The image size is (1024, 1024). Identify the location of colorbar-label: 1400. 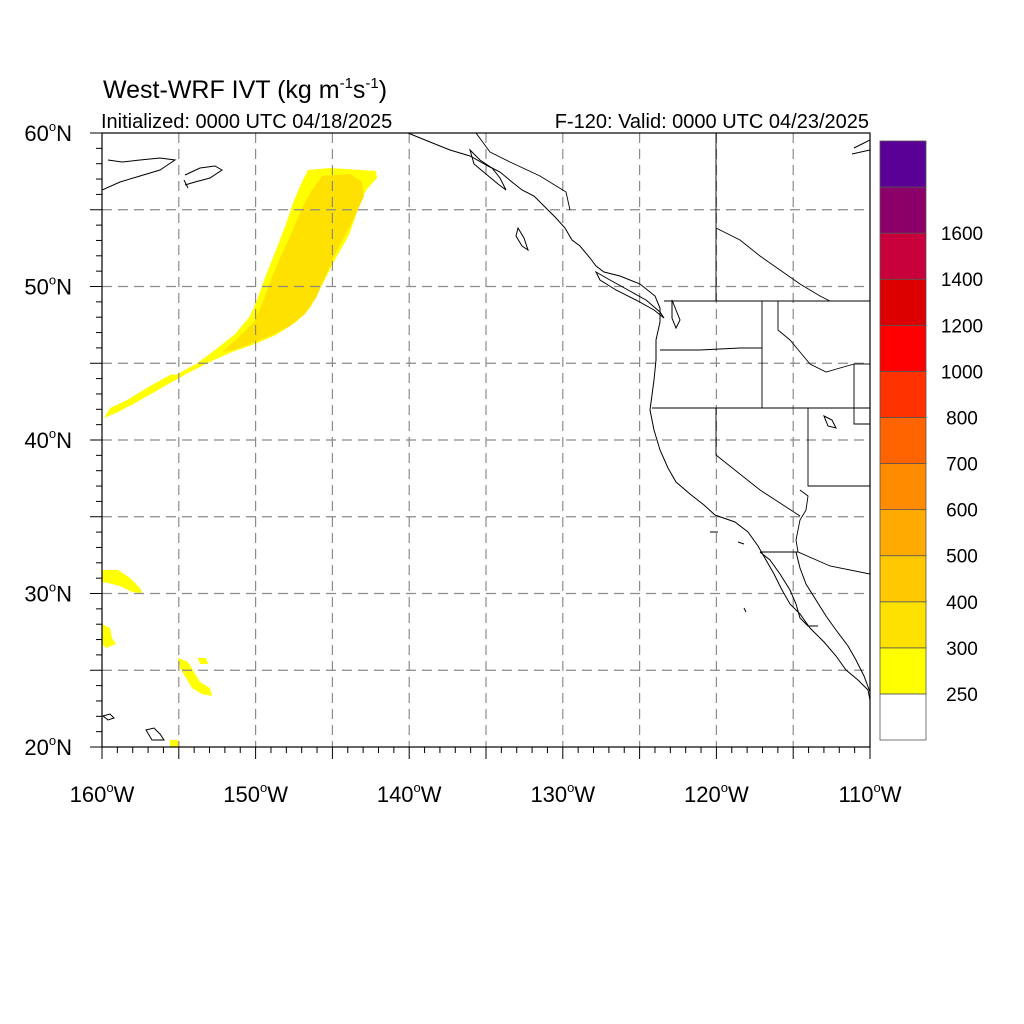
(962, 280).